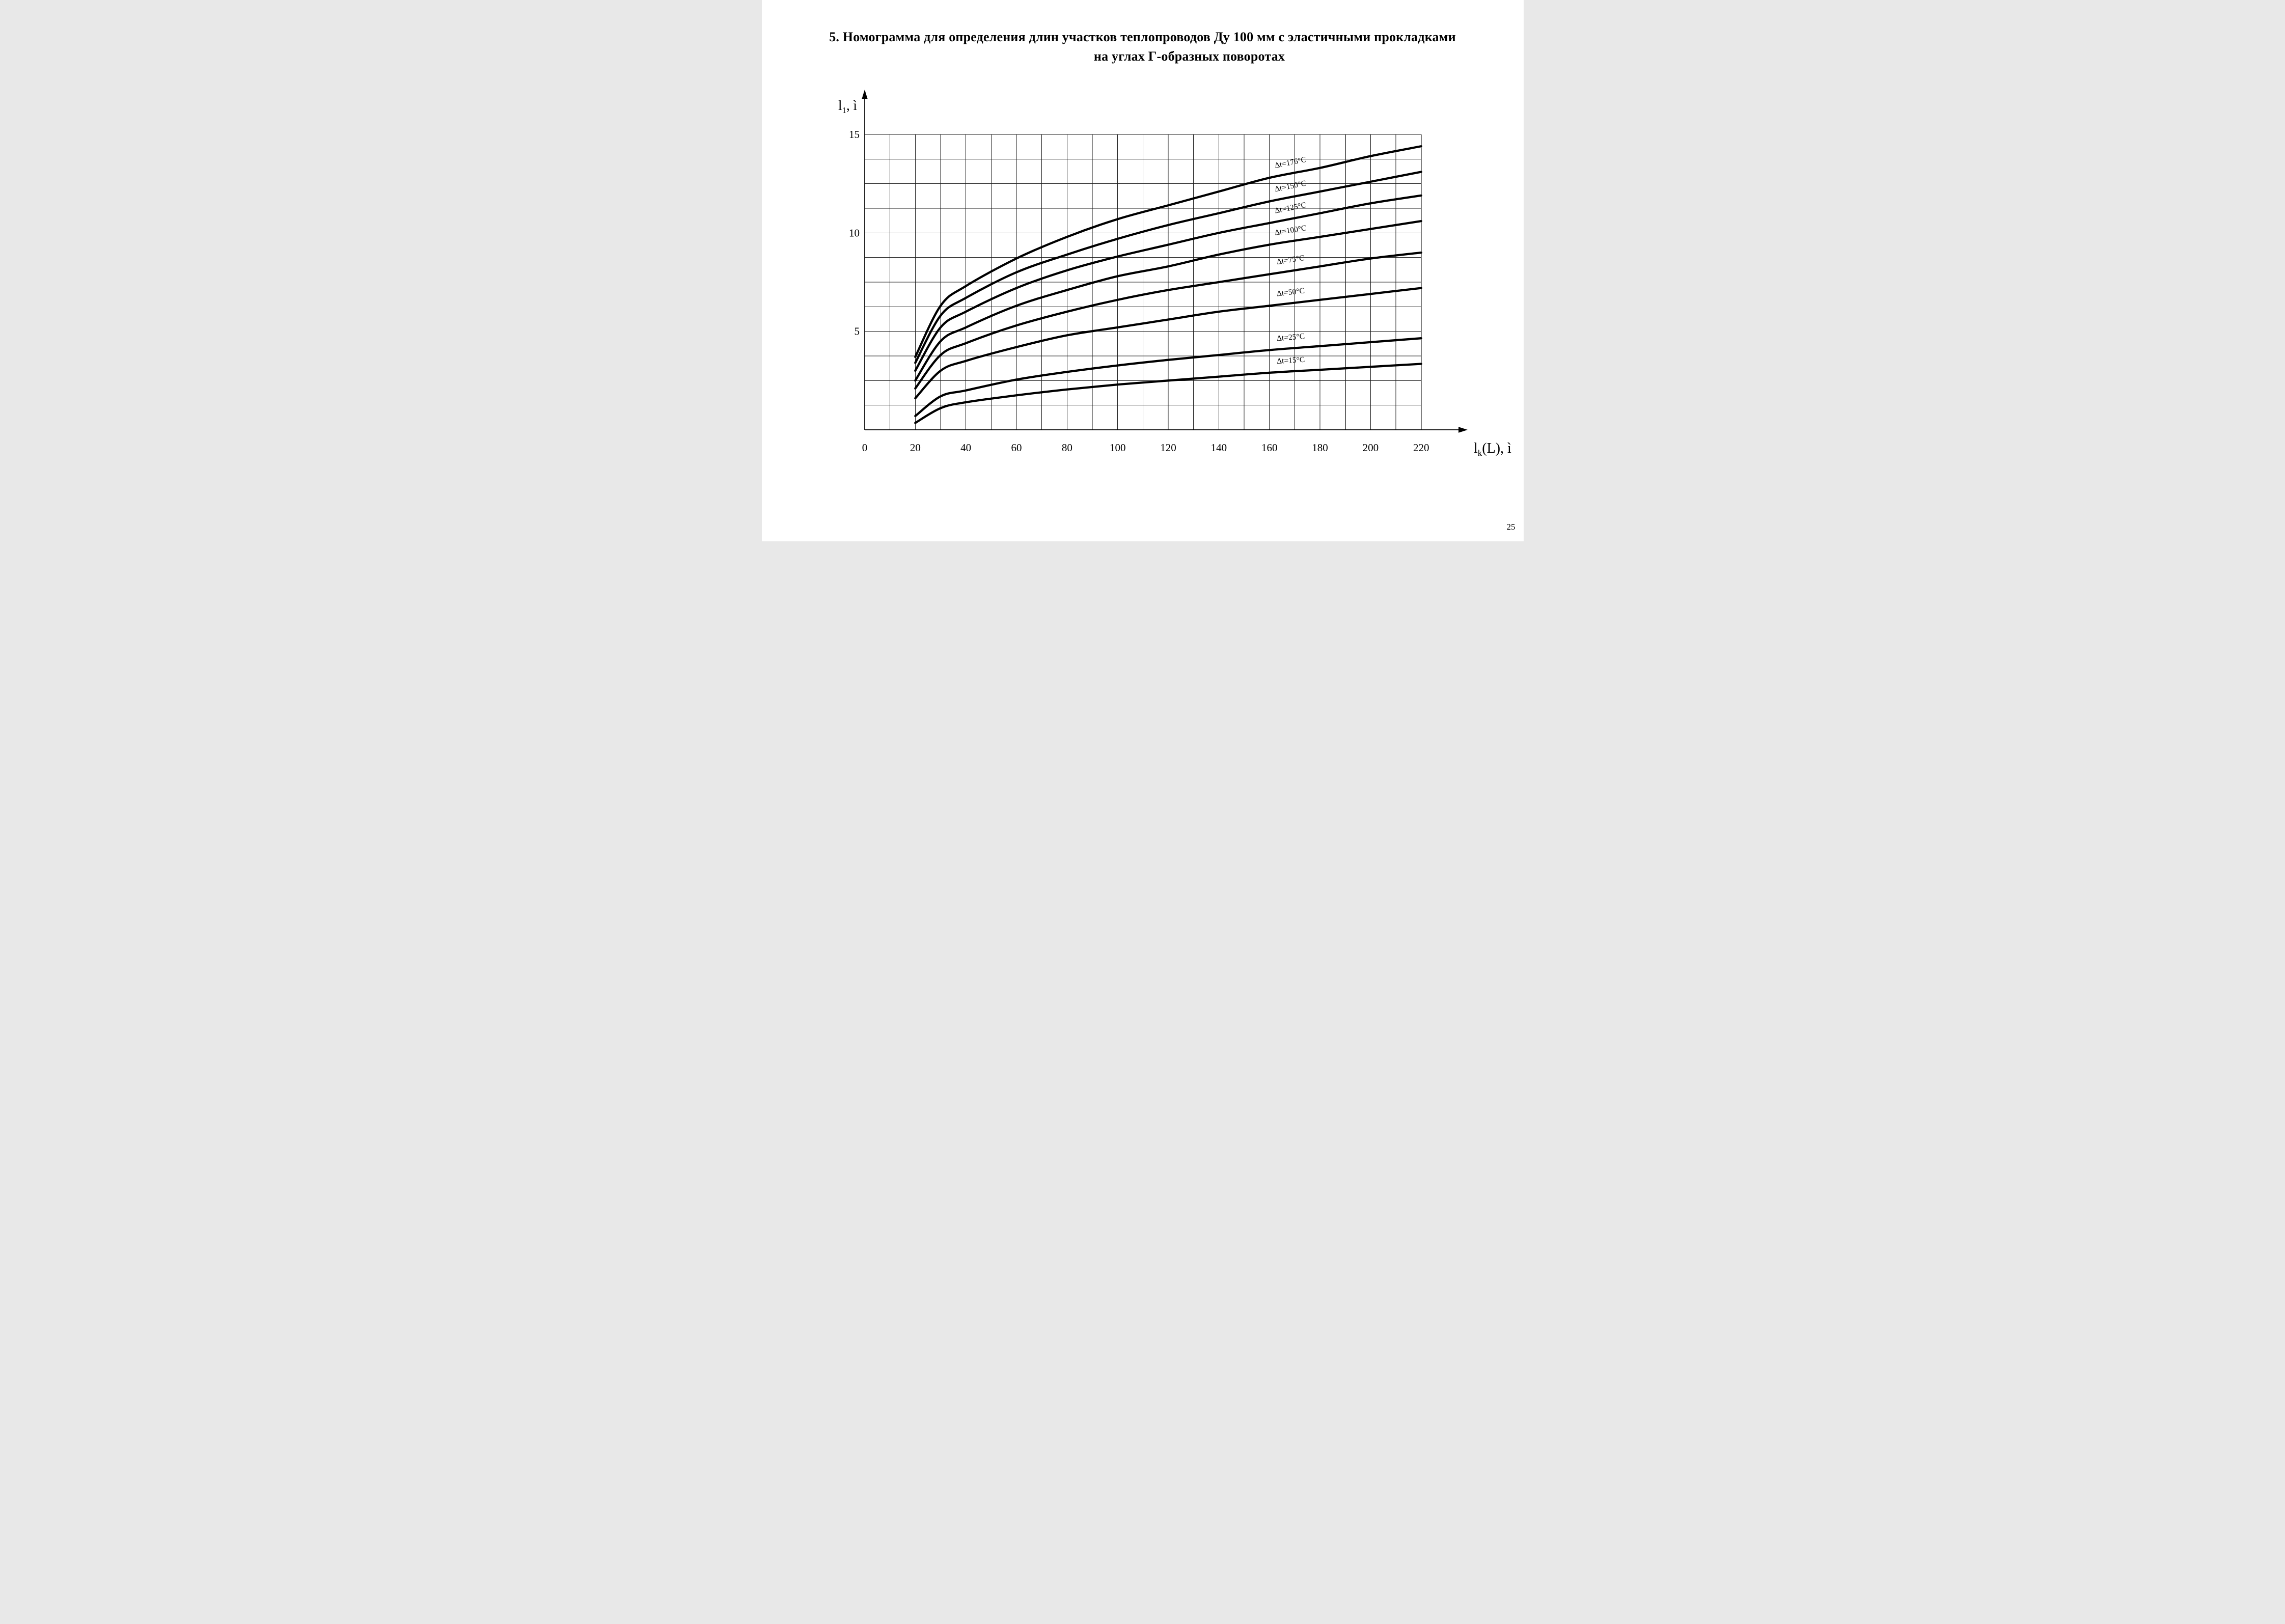  What do you see at coordinates (1421, 448) in the screenshot?
I see `x-tick-label-220: 220` at bounding box center [1421, 448].